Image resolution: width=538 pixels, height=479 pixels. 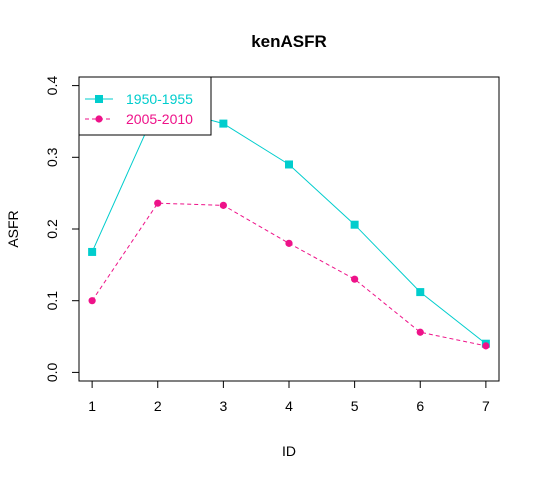 What do you see at coordinates (159, 119) in the screenshot?
I see `legend-label-2: 2005-2010` at bounding box center [159, 119].